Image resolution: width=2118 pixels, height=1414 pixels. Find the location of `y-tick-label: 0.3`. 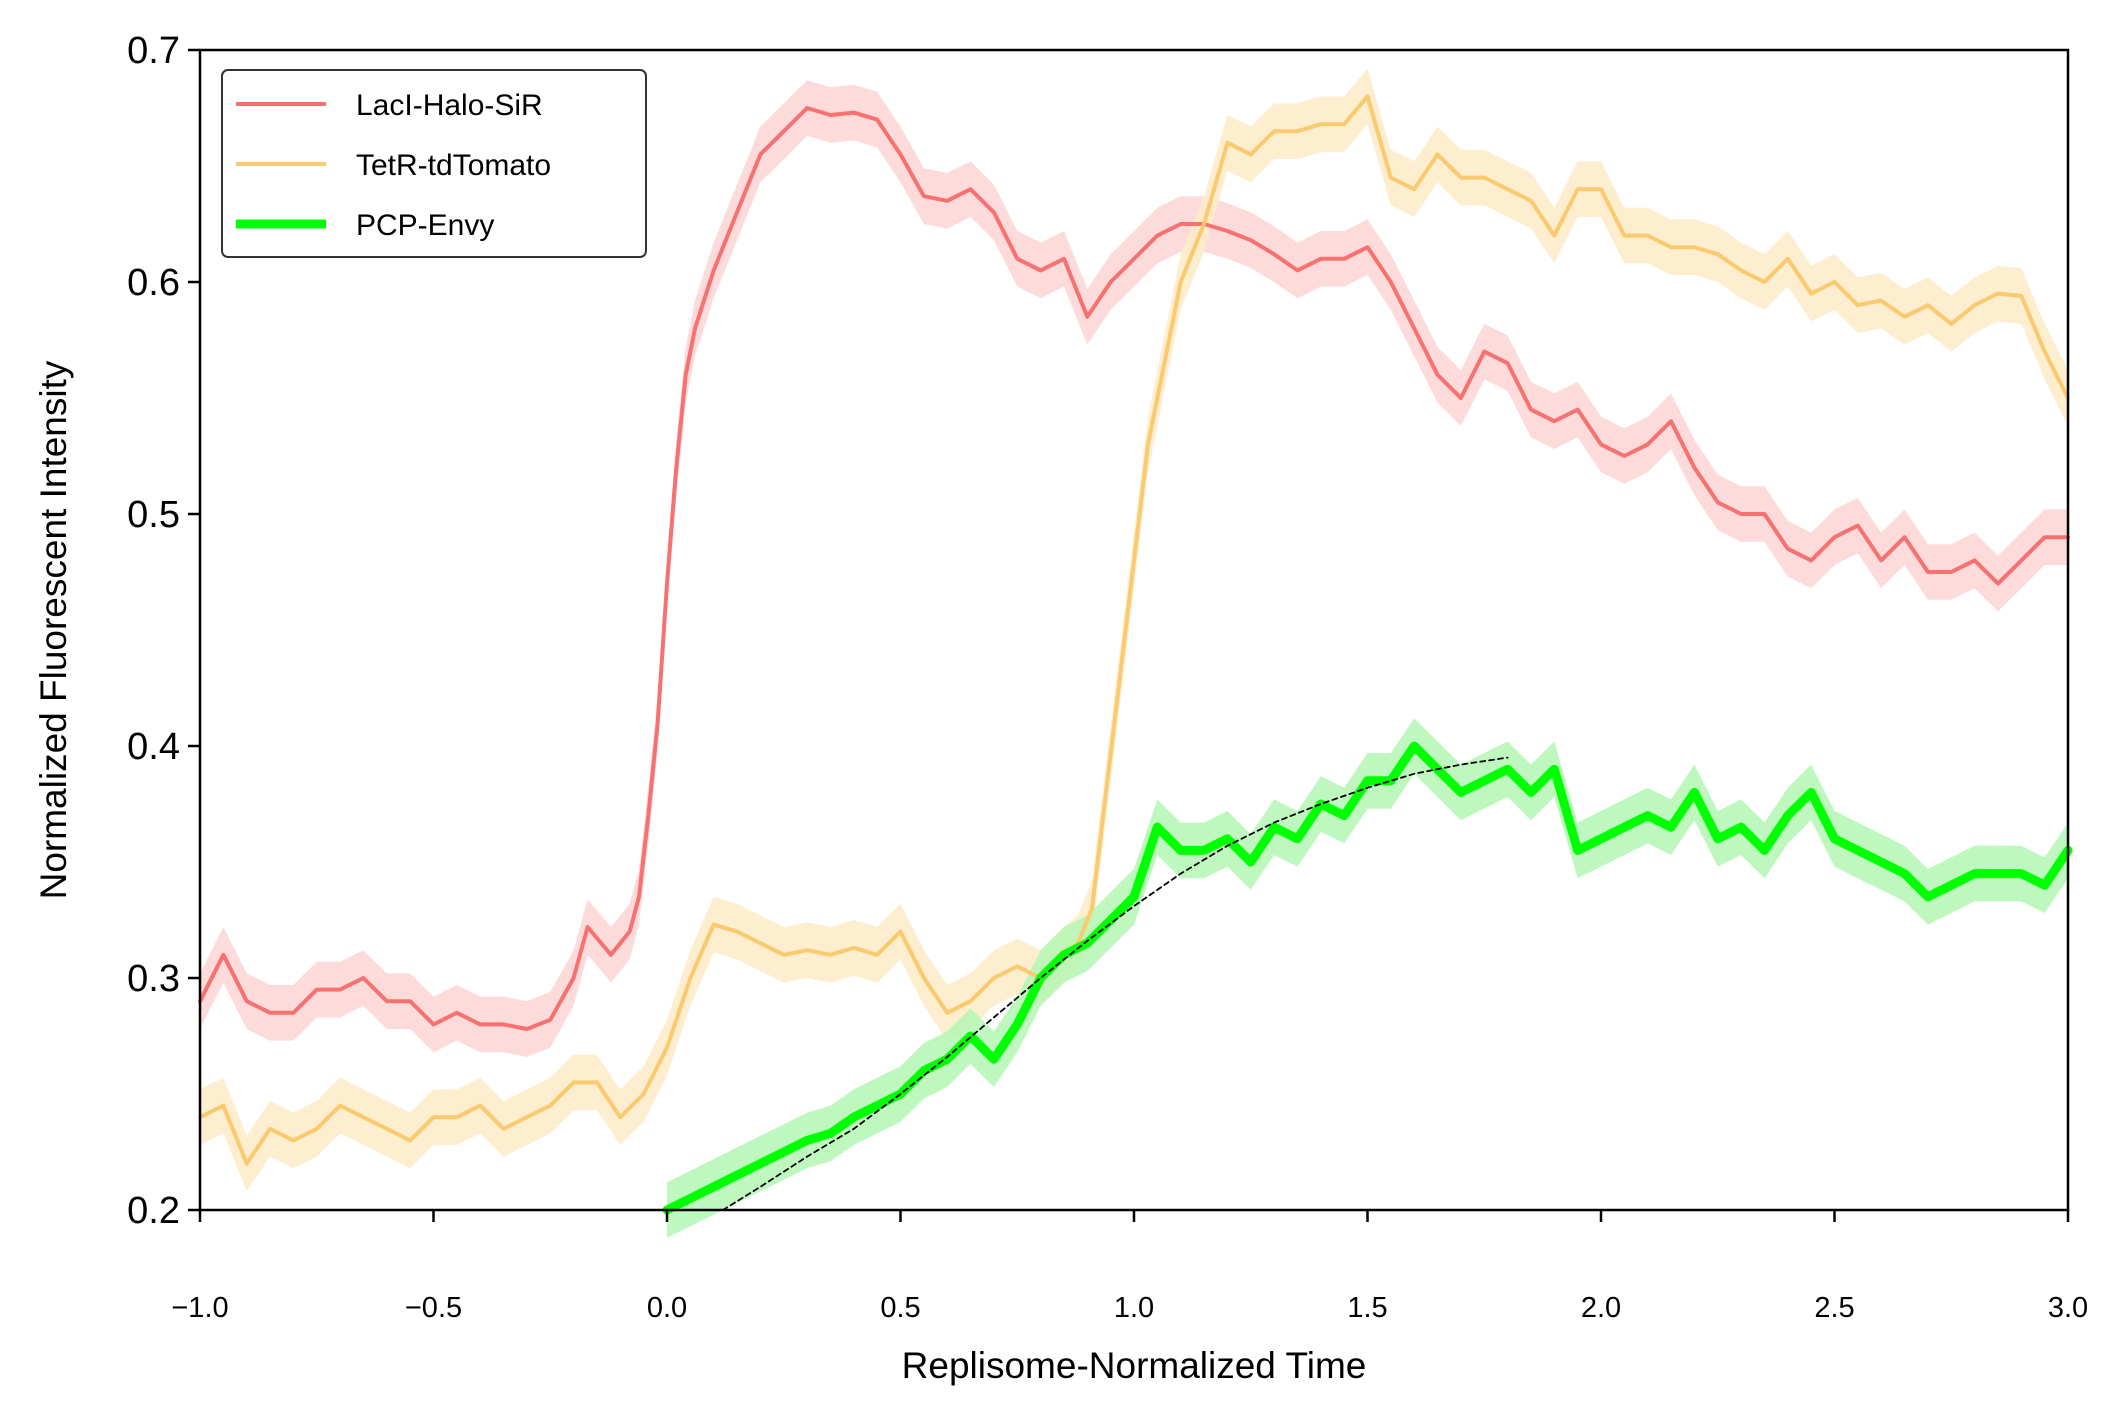

y-tick-label: 0.3 is located at coordinates (153, 979).